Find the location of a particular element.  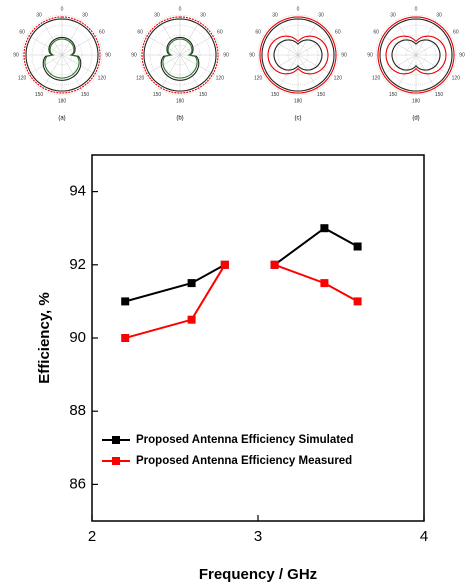

x-axis-label: Frequency / GHz is located at coordinates (258, 574).